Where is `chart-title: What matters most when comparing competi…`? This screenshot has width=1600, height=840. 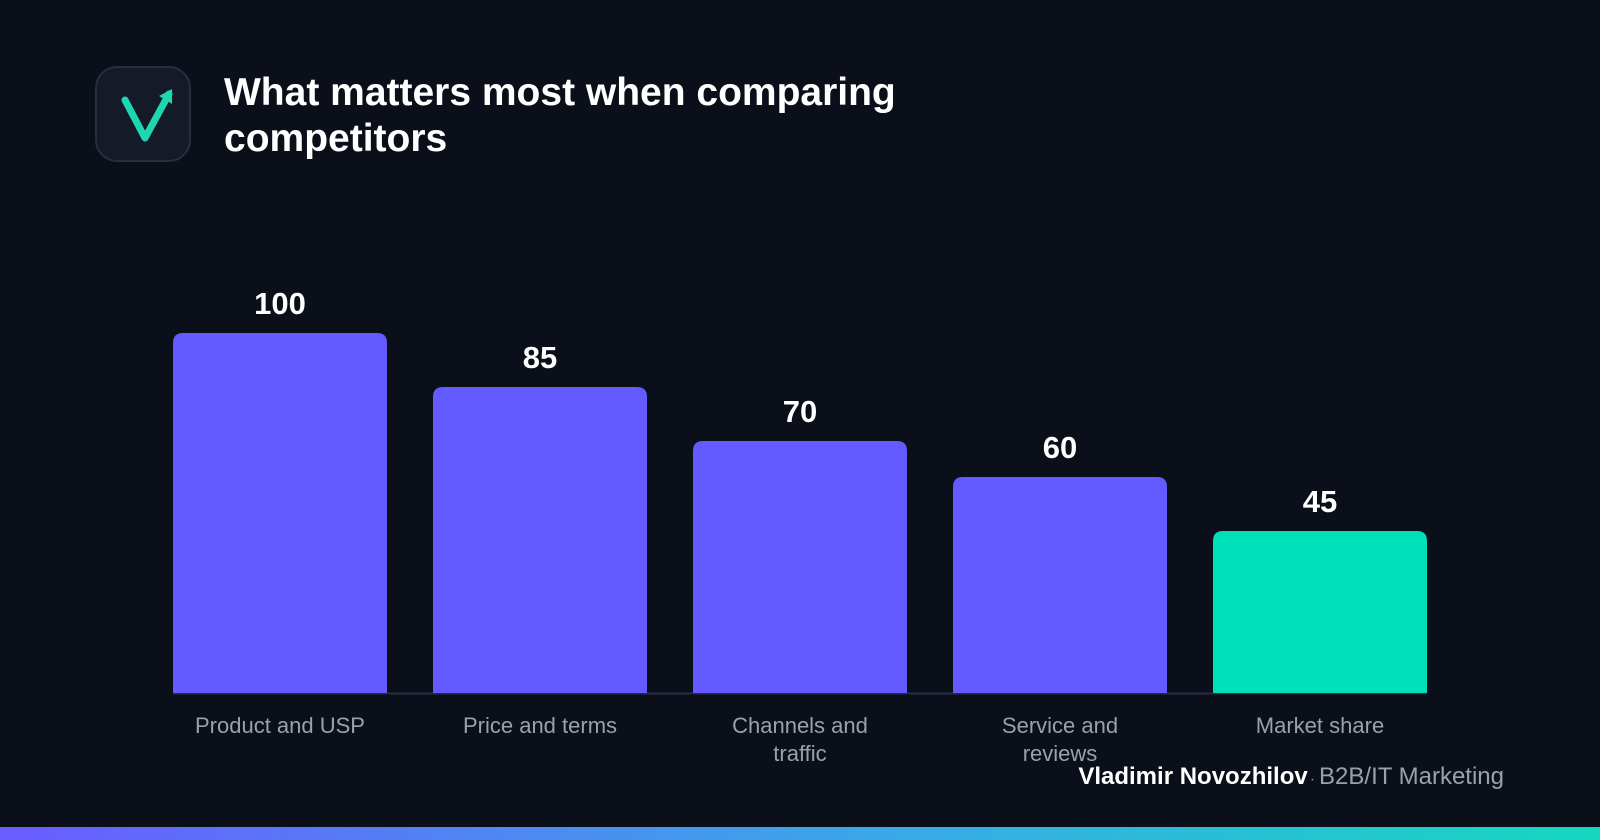 chart-title: What matters most when comparing competi… is located at coordinates (560, 115).